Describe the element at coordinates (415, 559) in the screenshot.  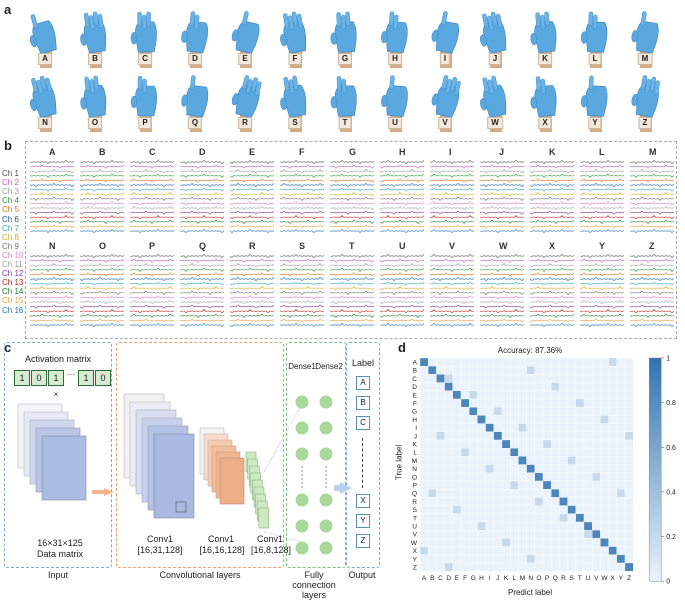
I see `cm-ytick: Y` at that location.